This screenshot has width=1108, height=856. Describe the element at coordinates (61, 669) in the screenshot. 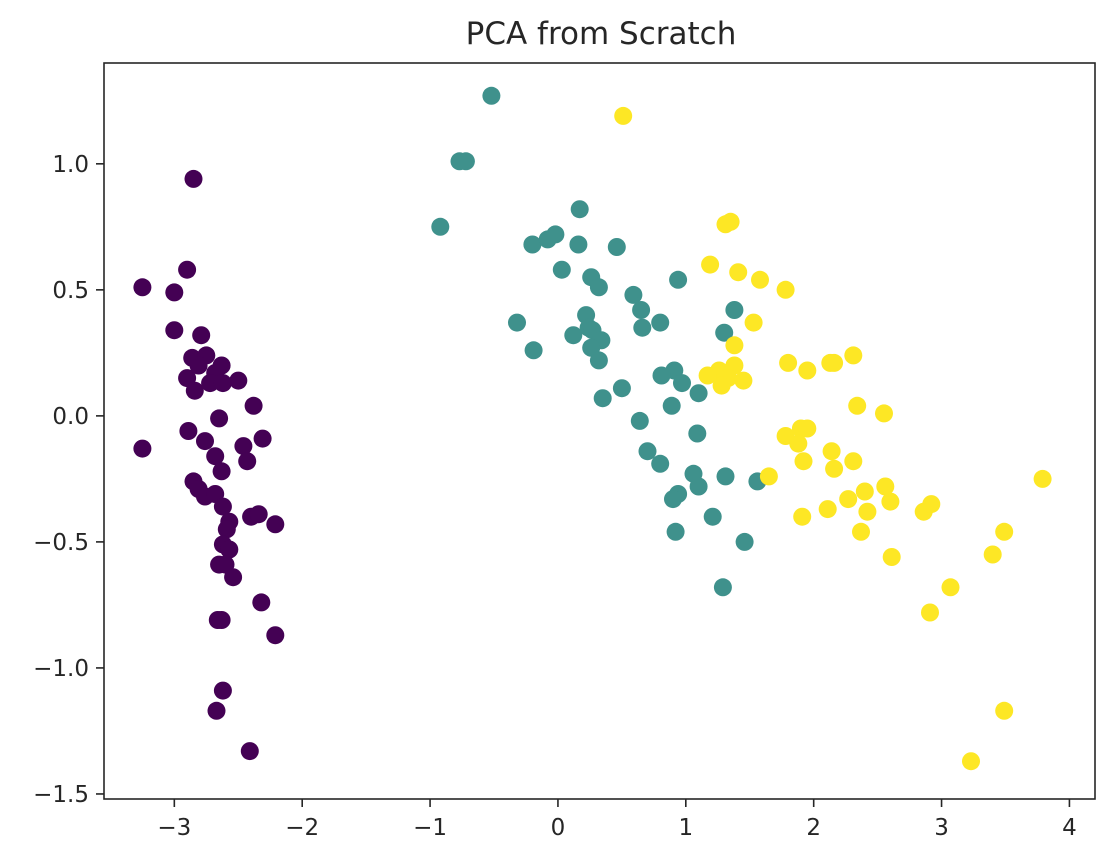

I see `y-tick-label: −1.0` at that location.